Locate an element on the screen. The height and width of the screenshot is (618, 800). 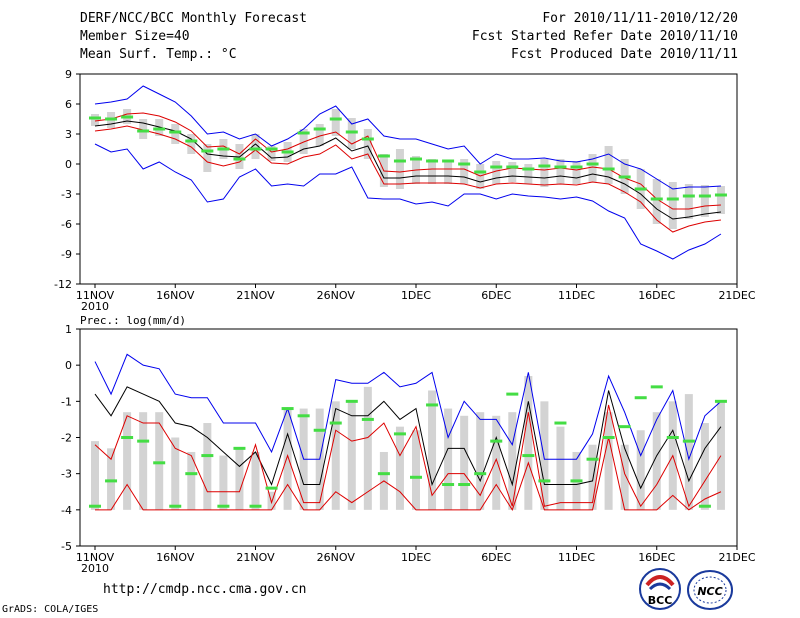
y-tick-label: -9 is located at coordinates (66, 254).